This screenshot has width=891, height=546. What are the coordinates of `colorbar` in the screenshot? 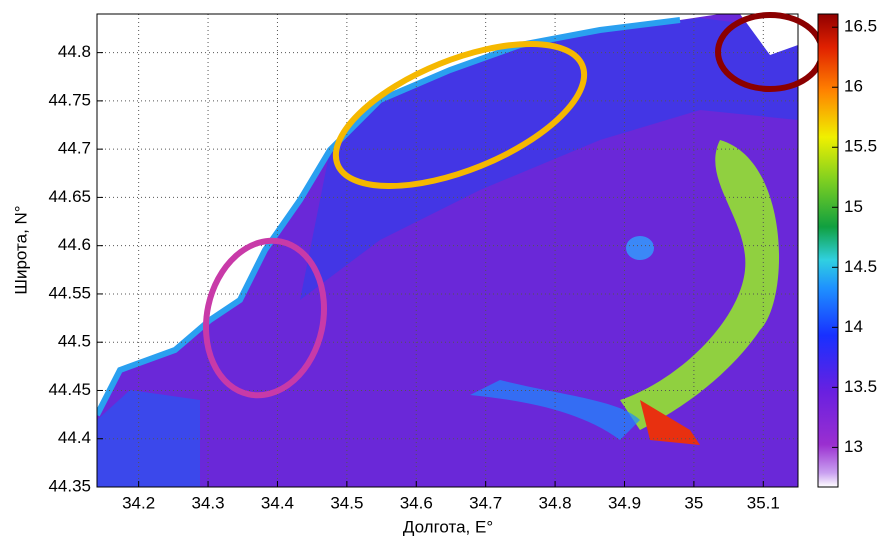 It's located at (828, 250).